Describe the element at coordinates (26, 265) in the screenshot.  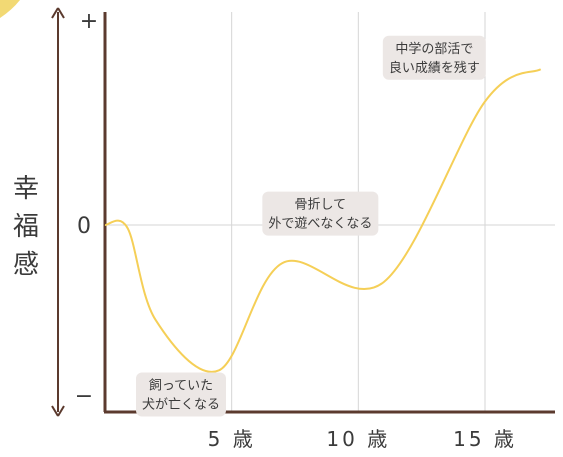
I see `y-axis-label-char: 感` at that location.